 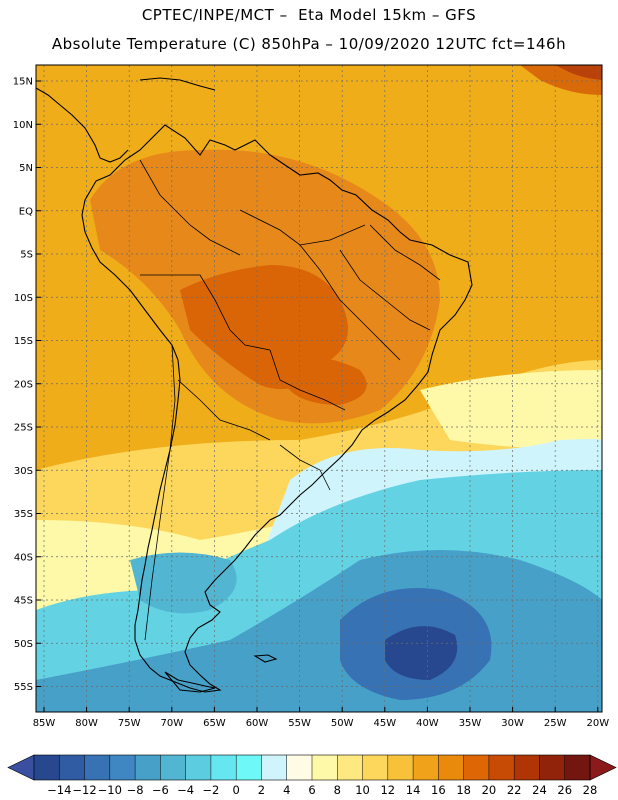 What do you see at coordinates (160, 790) in the screenshot?
I see `colorbar-tick-label: −6` at bounding box center [160, 790].